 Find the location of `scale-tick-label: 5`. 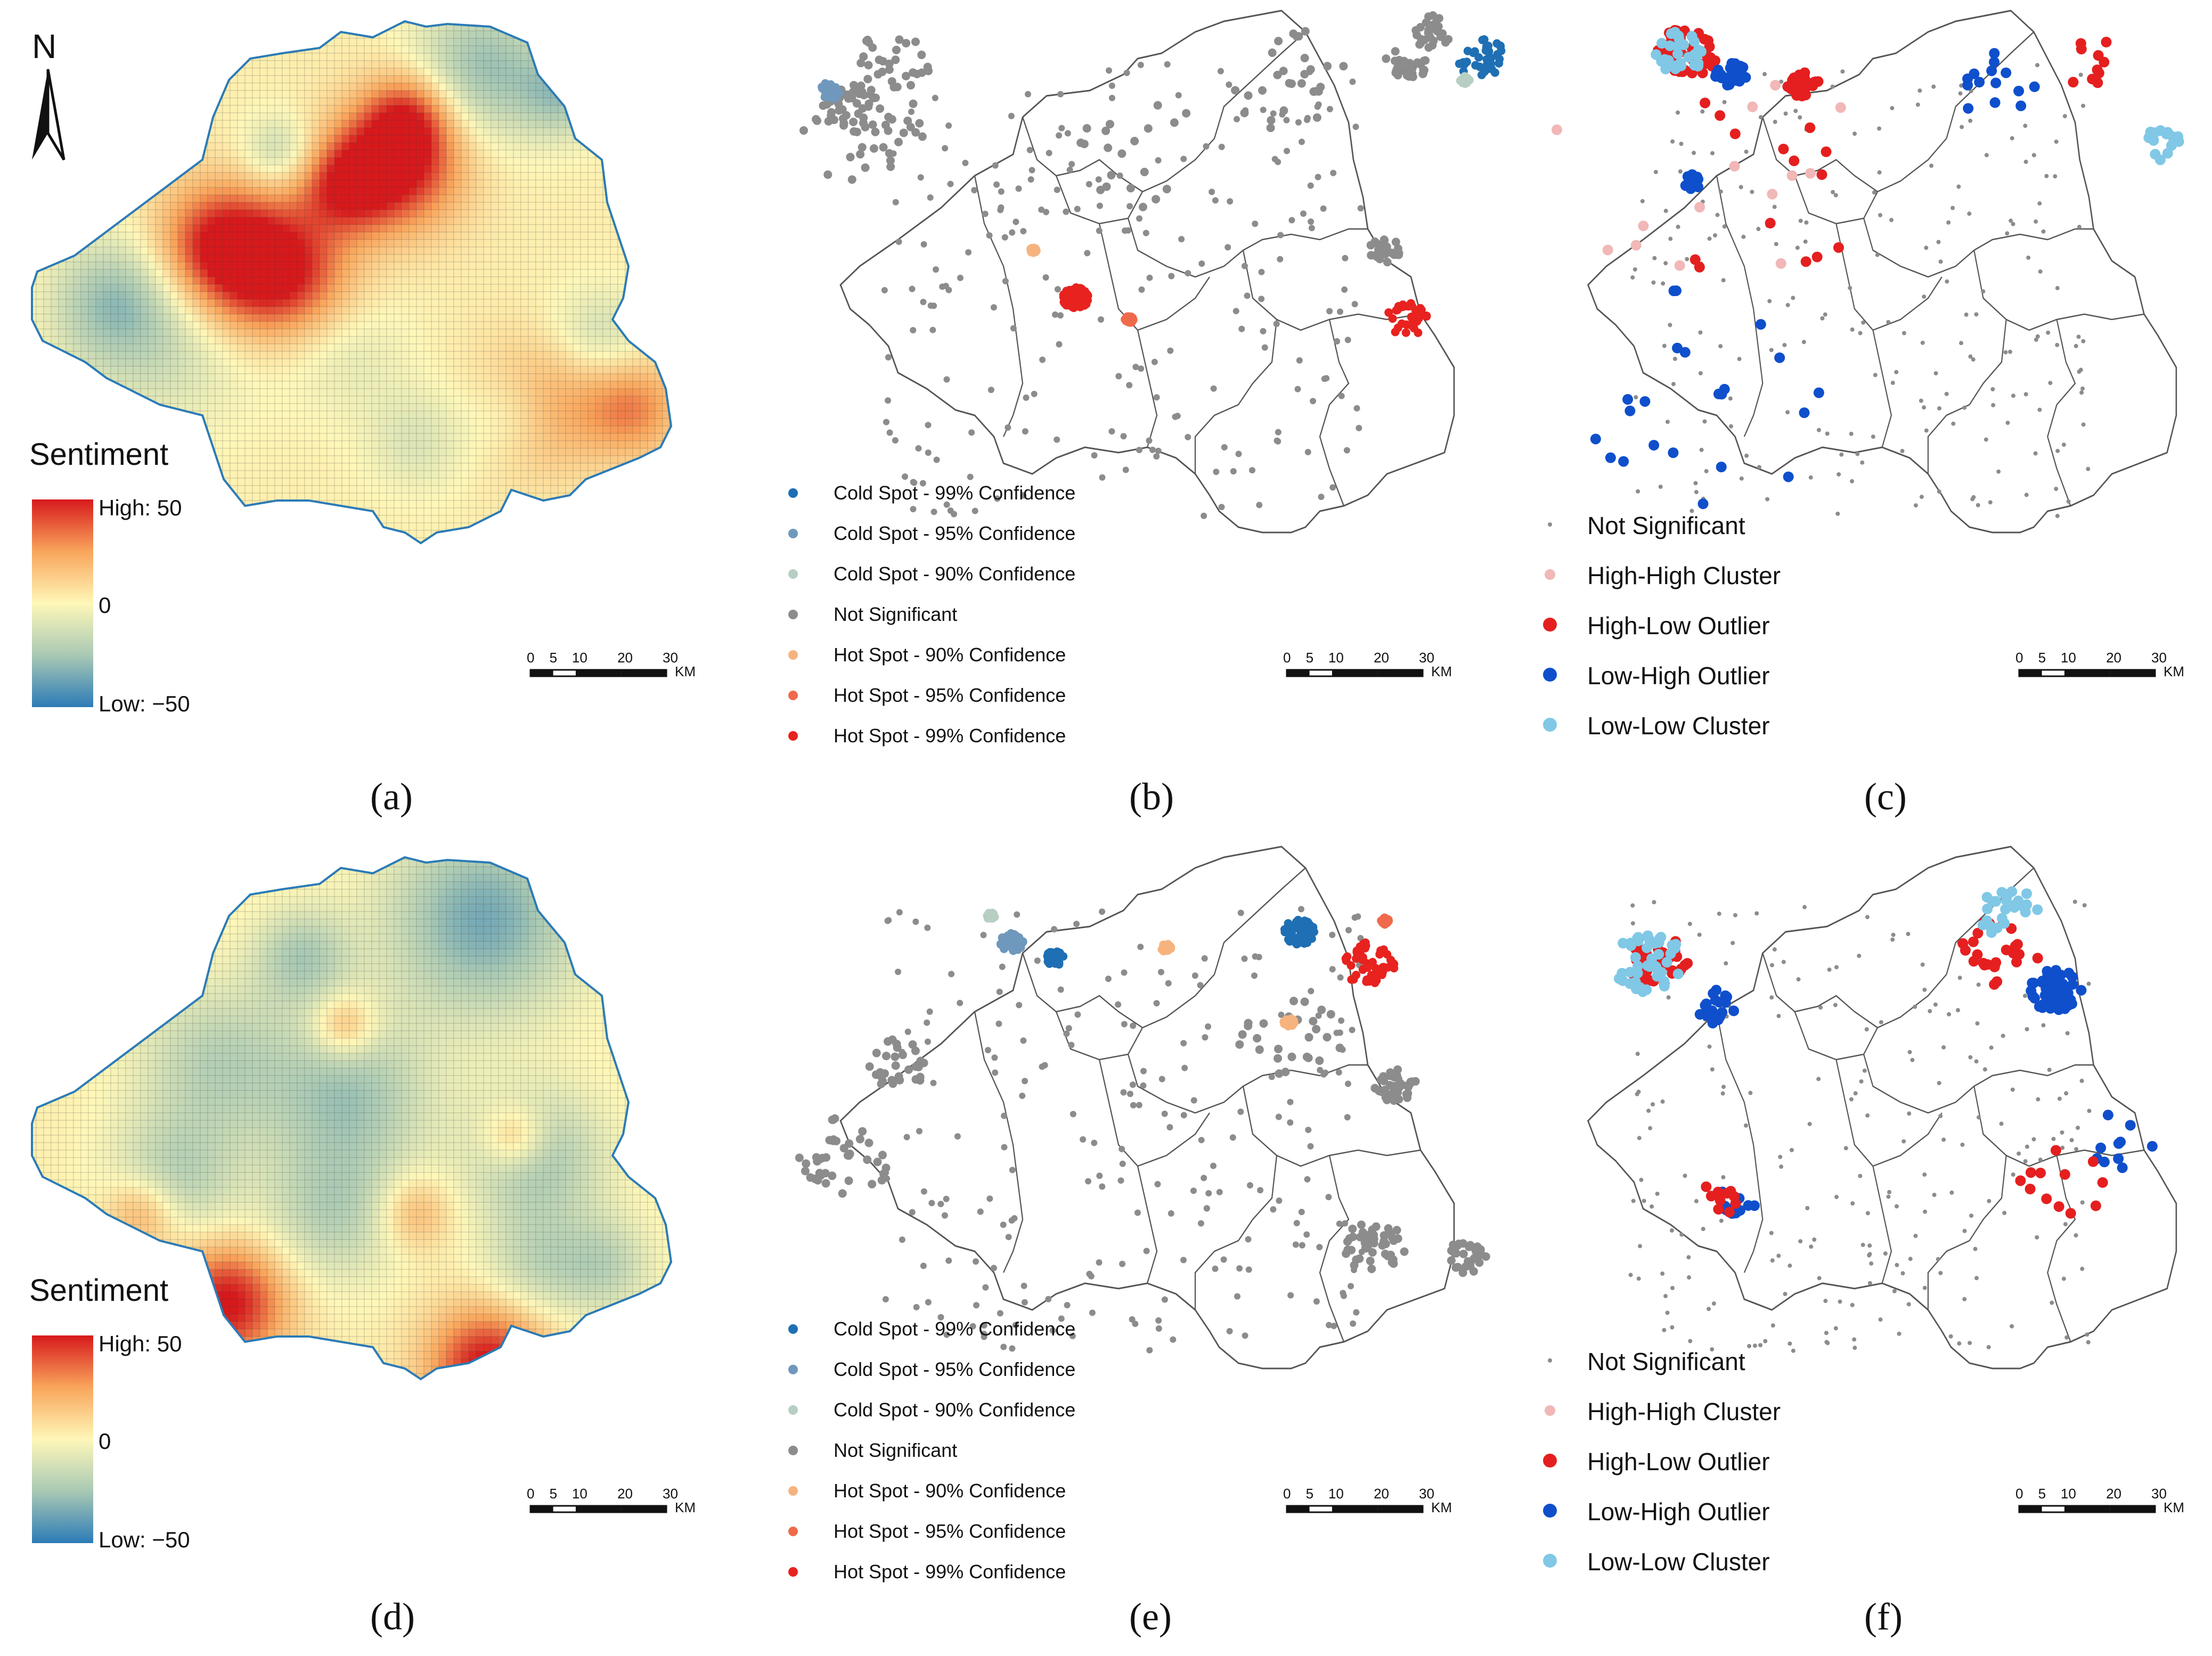

scale-tick-label: 5 is located at coordinates (2042, 658).